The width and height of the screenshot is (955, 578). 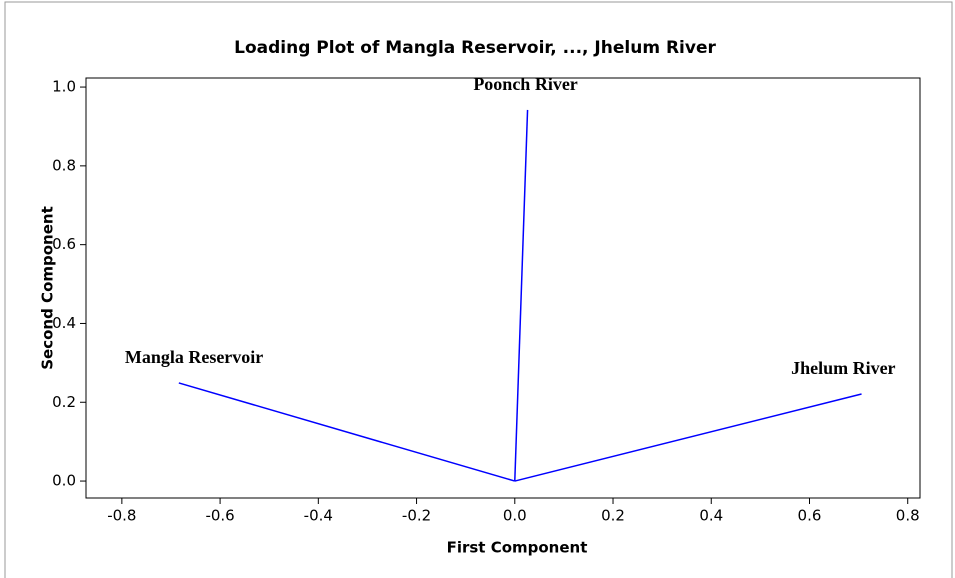 What do you see at coordinates (64, 402) in the screenshot?
I see `y-tick-label: 0.2` at bounding box center [64, 402].